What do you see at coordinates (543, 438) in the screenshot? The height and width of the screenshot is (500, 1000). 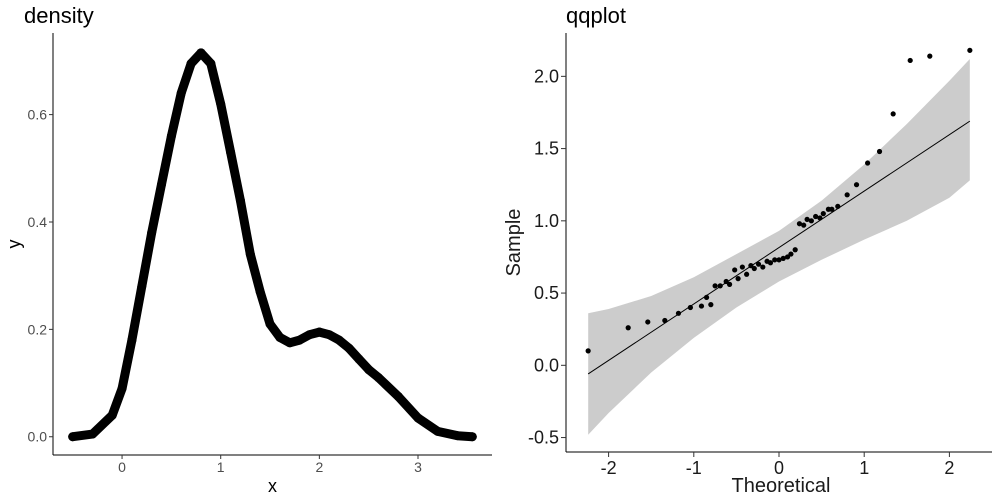 I see `y-tick-label: -0.5` at bounding box center [543, 438].